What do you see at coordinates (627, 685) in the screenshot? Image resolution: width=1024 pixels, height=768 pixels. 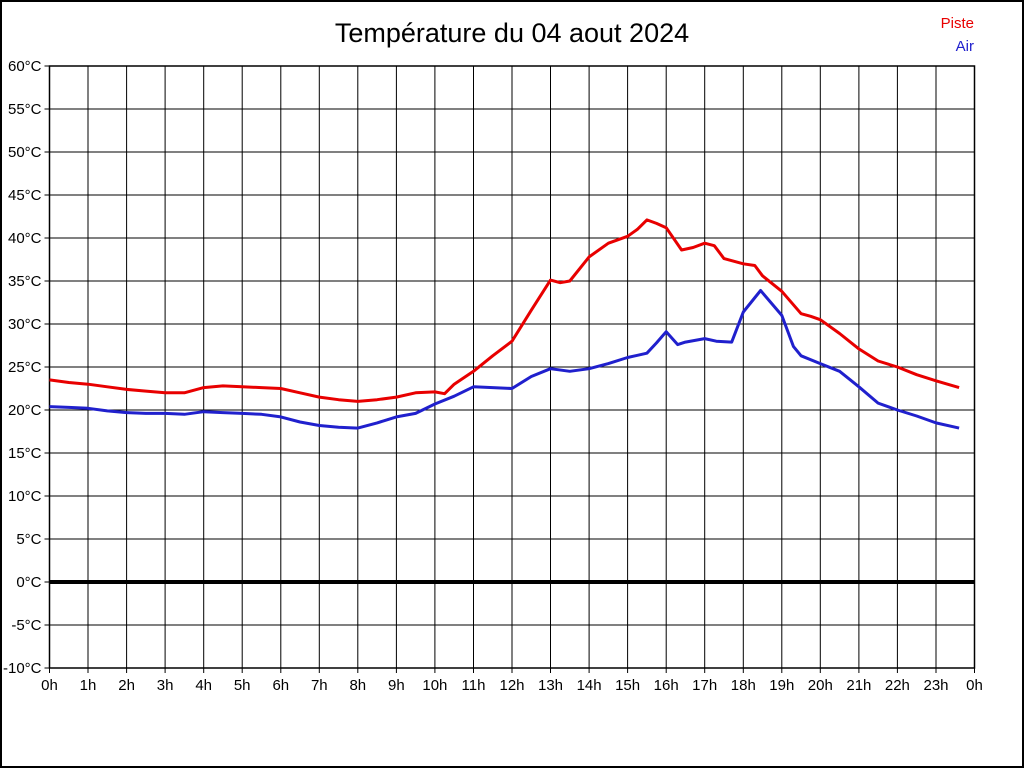 I see `svg-text: 15h` at bounding box center [627, 685].